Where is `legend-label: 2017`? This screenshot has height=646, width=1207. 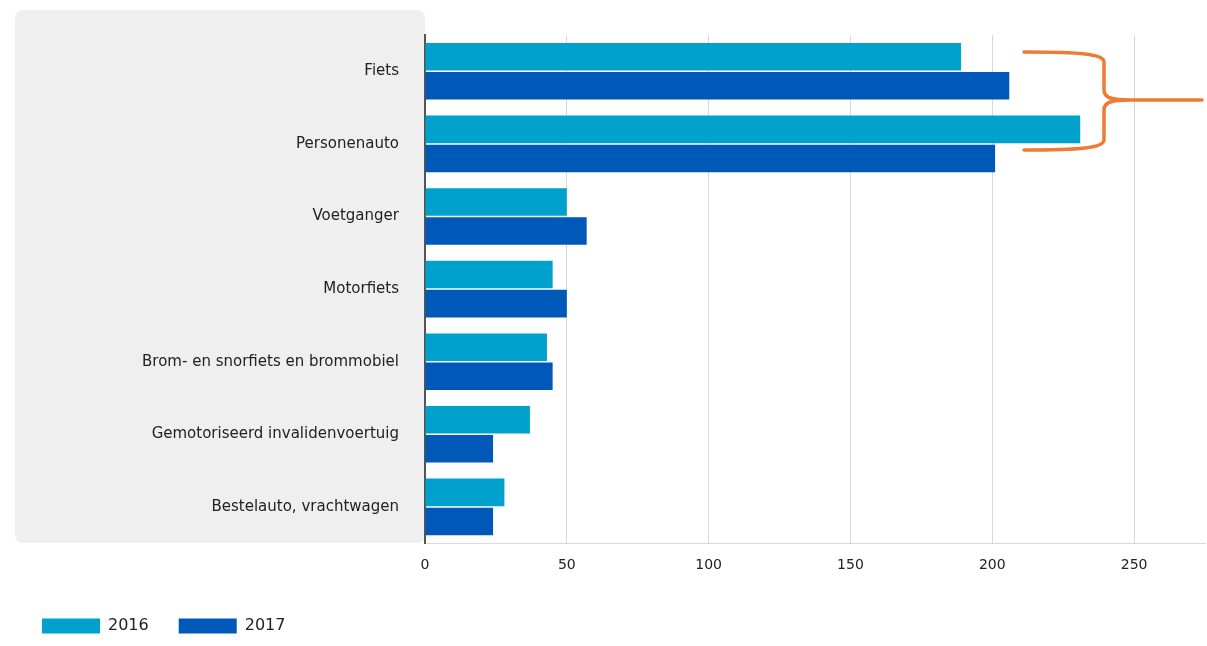 legend-label: 2017 is located at coordinates (265, 625).